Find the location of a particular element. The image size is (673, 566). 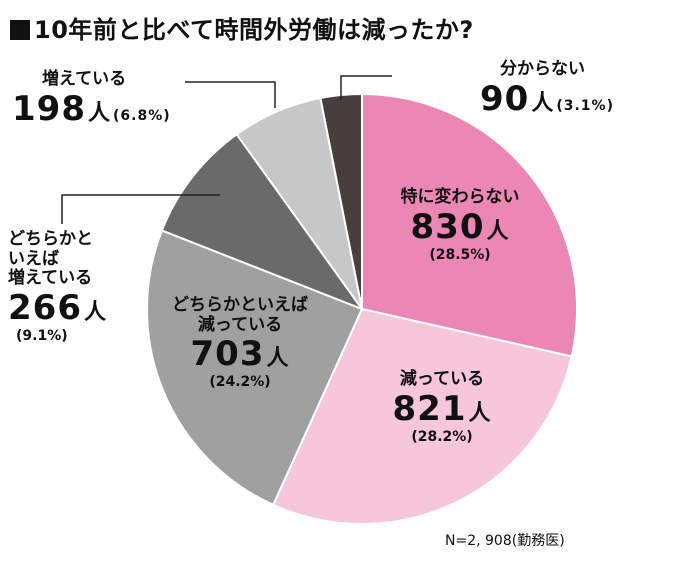

leader-line-rather-increased is located at coordinates (140, 209).